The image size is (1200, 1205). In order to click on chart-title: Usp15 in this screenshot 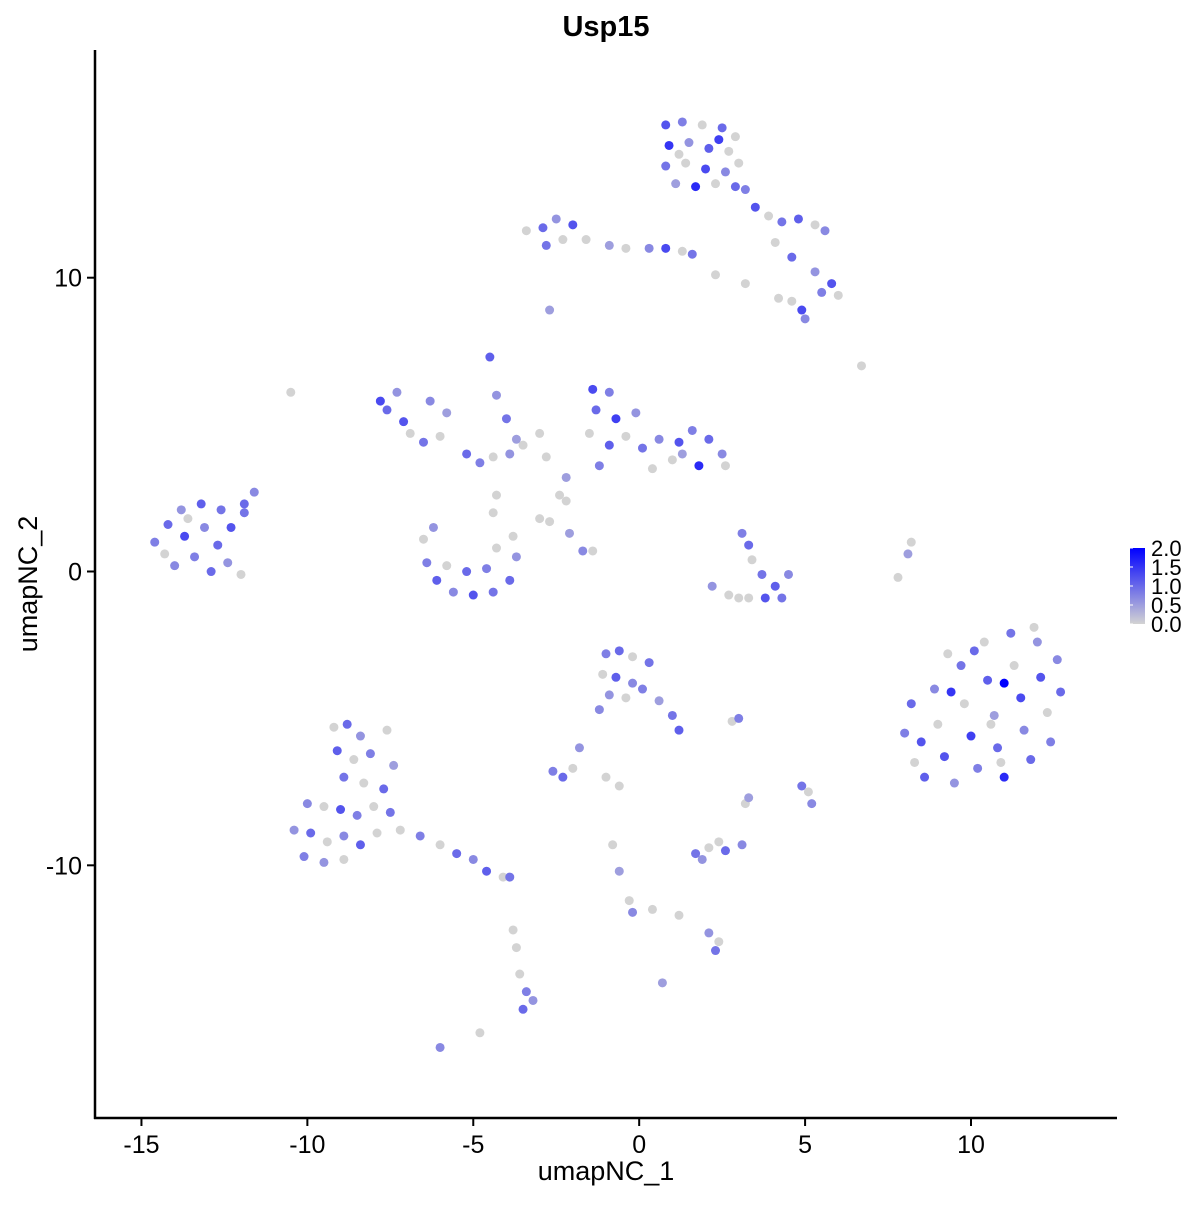, I will do `click(605, 27)`.